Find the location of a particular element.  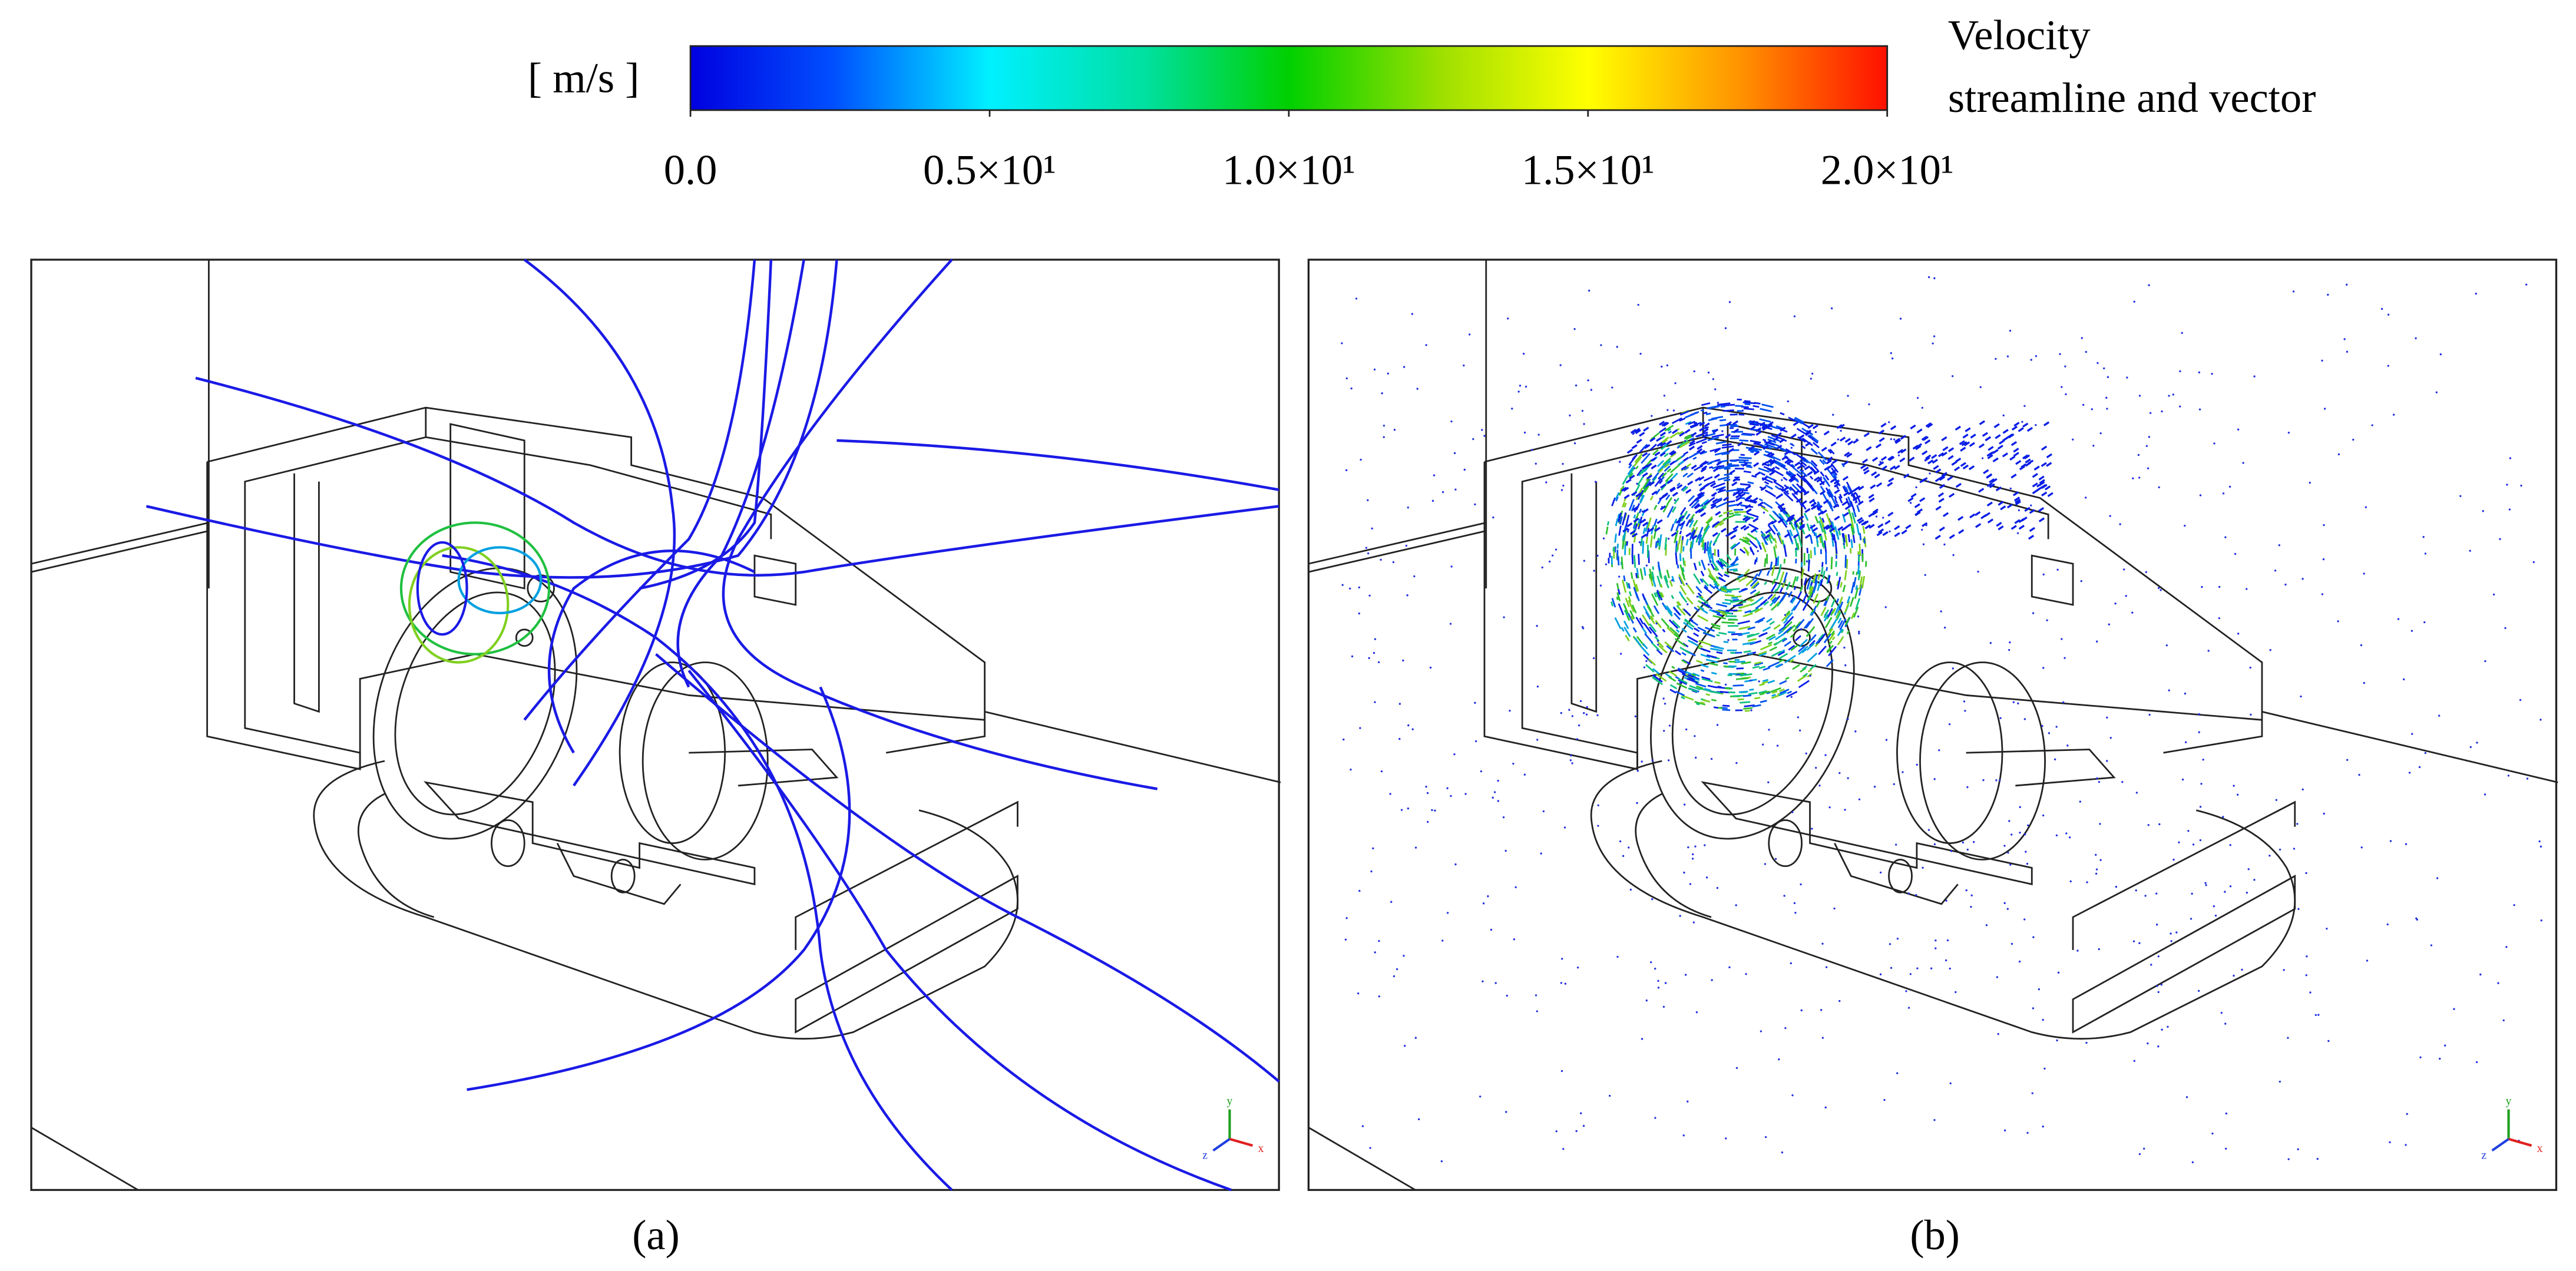

panel-label: (b) is located at coordinates (1935, 1235).